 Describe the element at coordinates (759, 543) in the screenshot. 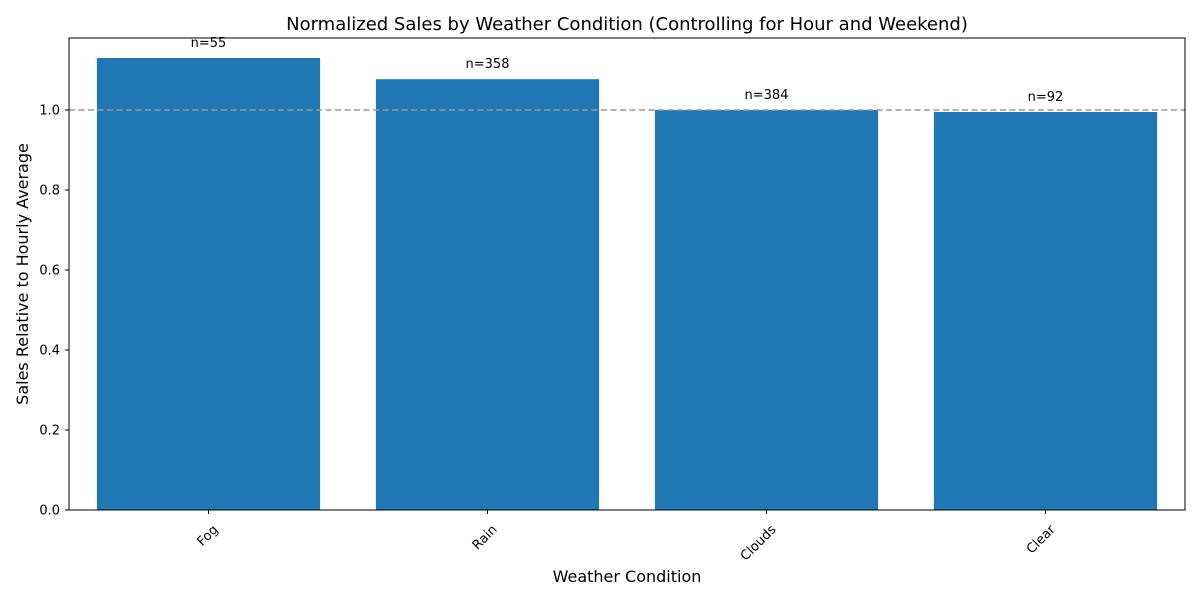

I see `x-tick-label-clouds: Clouds` at that location.